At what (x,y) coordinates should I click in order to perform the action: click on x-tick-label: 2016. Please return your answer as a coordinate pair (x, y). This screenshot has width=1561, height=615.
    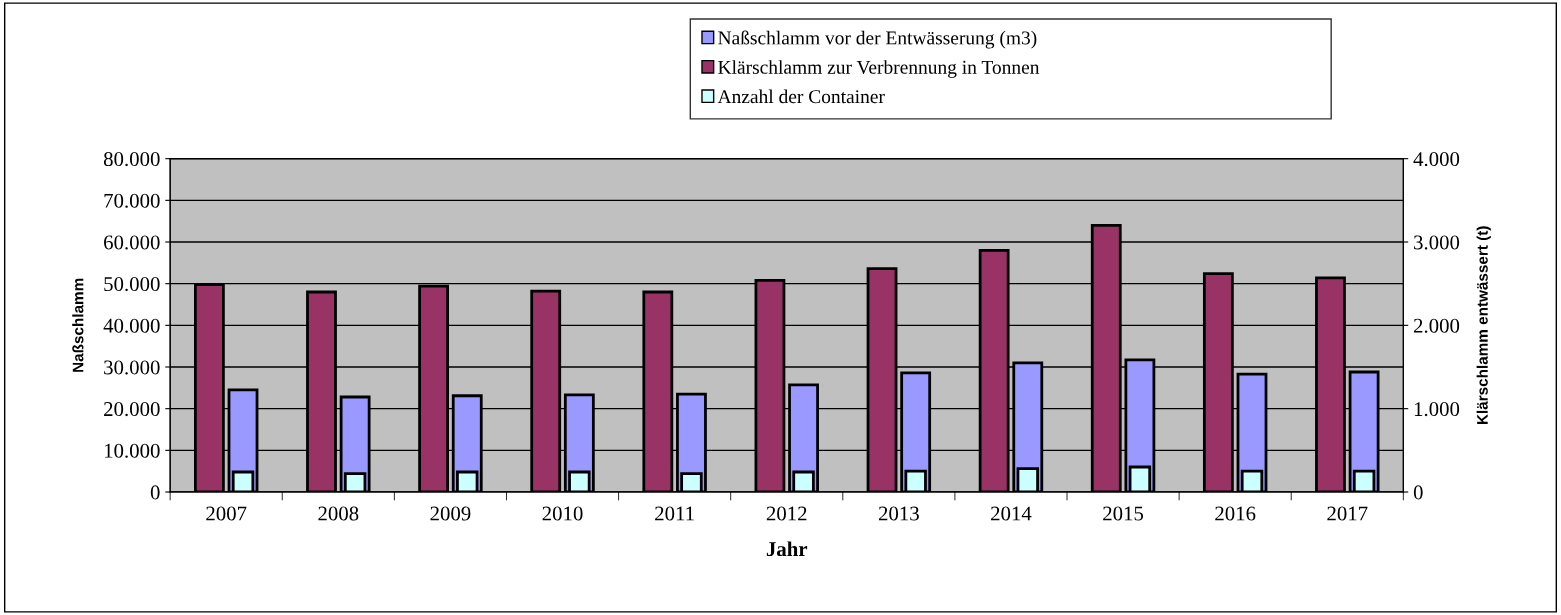
    Looking at the image, I should click on (1235, 513).